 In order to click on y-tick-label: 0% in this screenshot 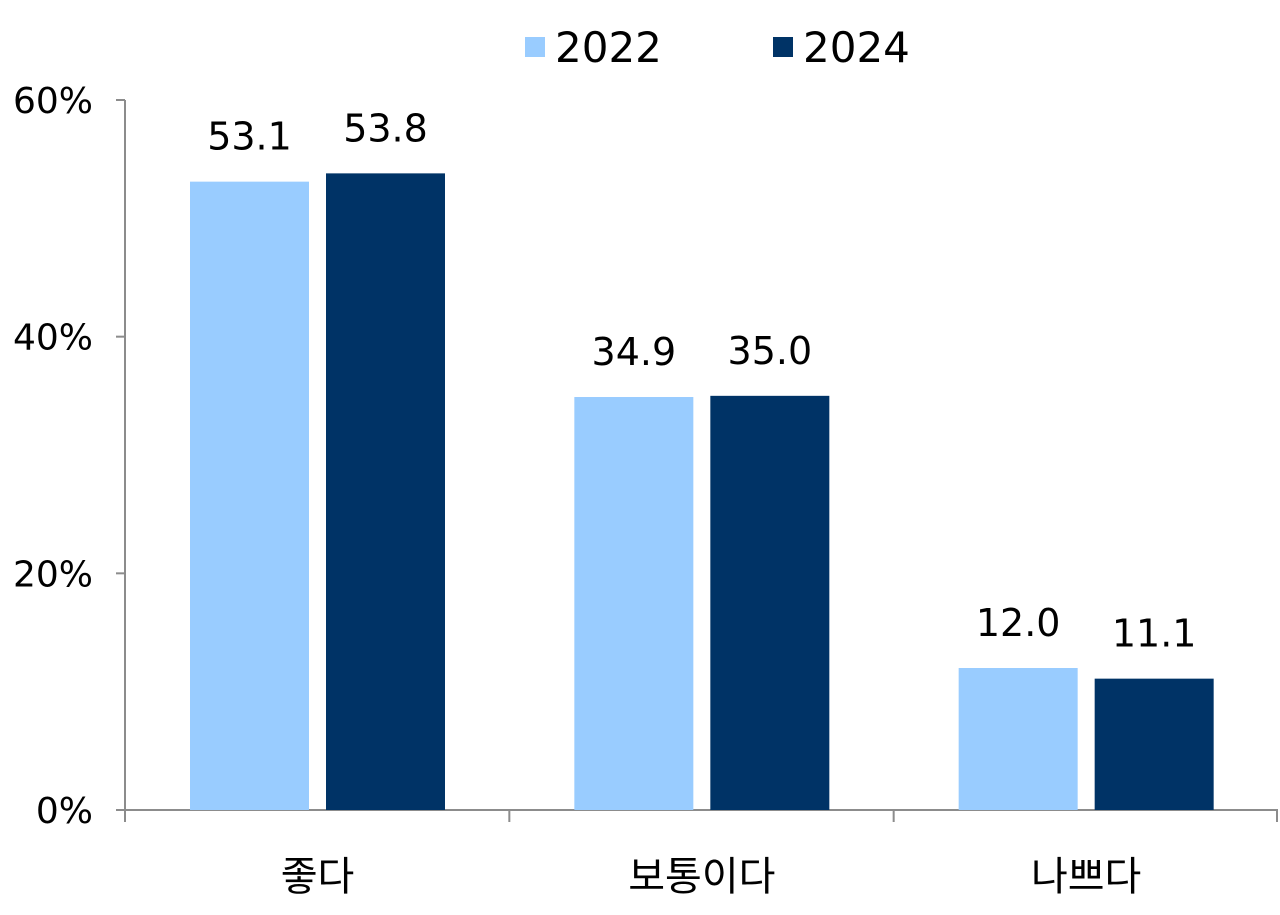, I will do `click(64, 811)`.